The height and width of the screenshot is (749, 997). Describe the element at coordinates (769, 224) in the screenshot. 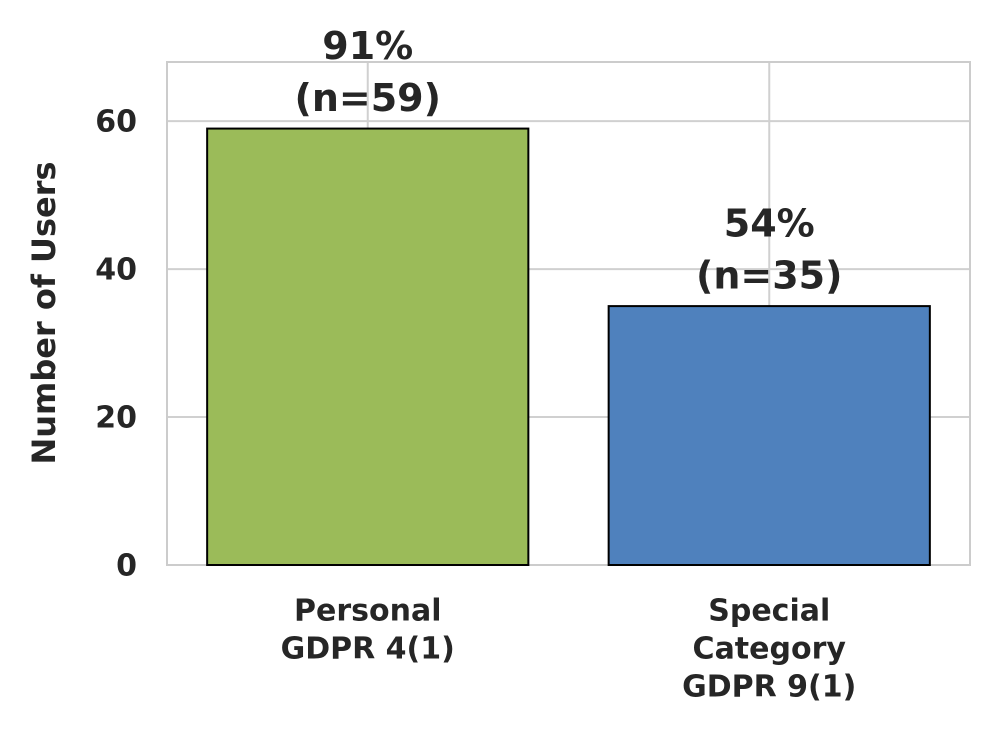

I see `value-label: 54%` at that location.